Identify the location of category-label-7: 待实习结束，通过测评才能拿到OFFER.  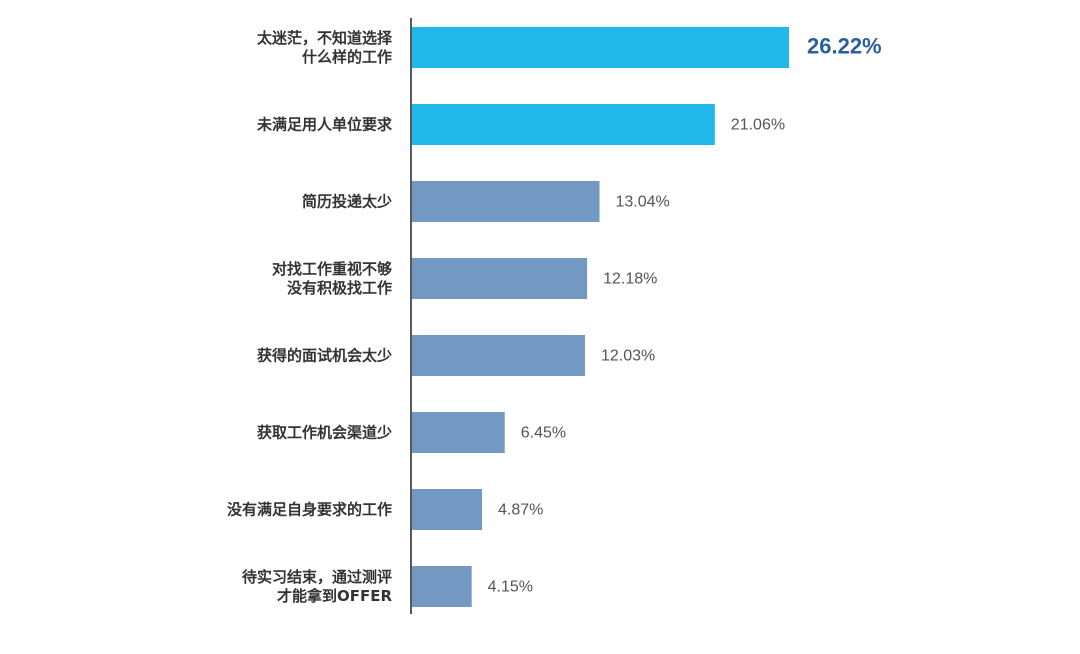
(317, 586).